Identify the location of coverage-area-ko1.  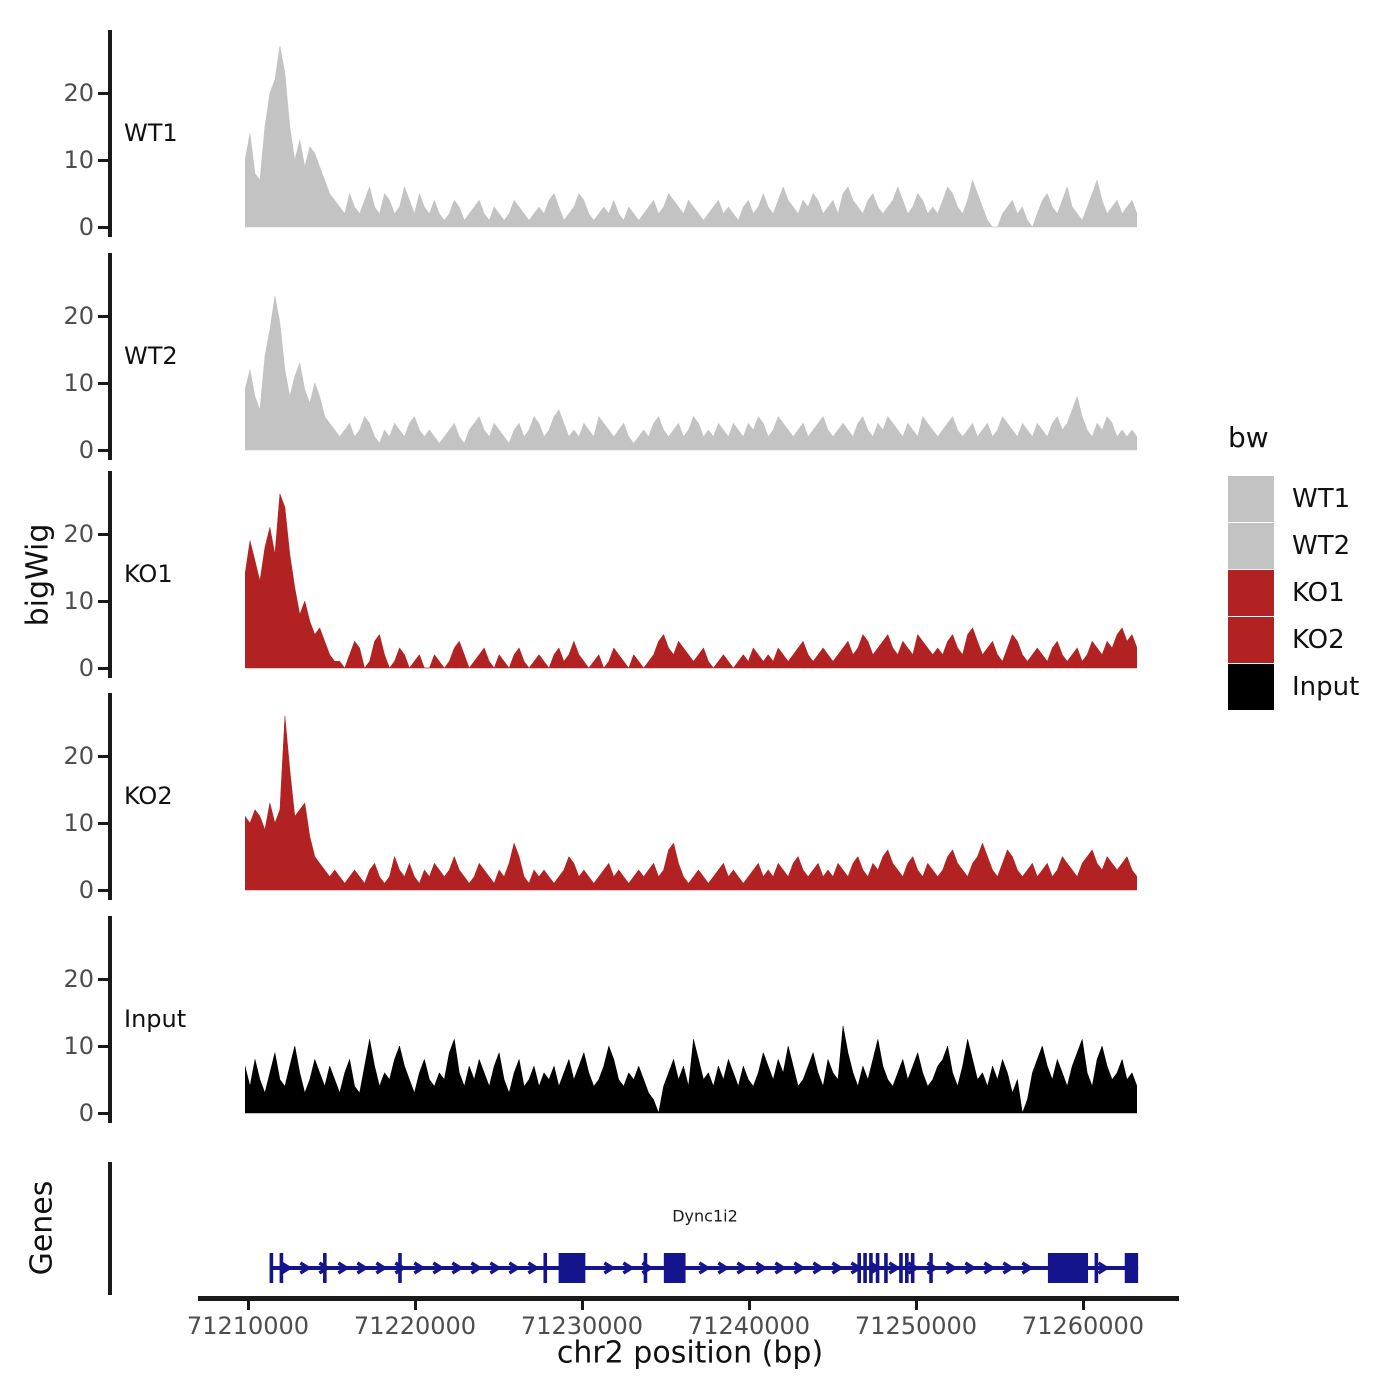
(691, 581).